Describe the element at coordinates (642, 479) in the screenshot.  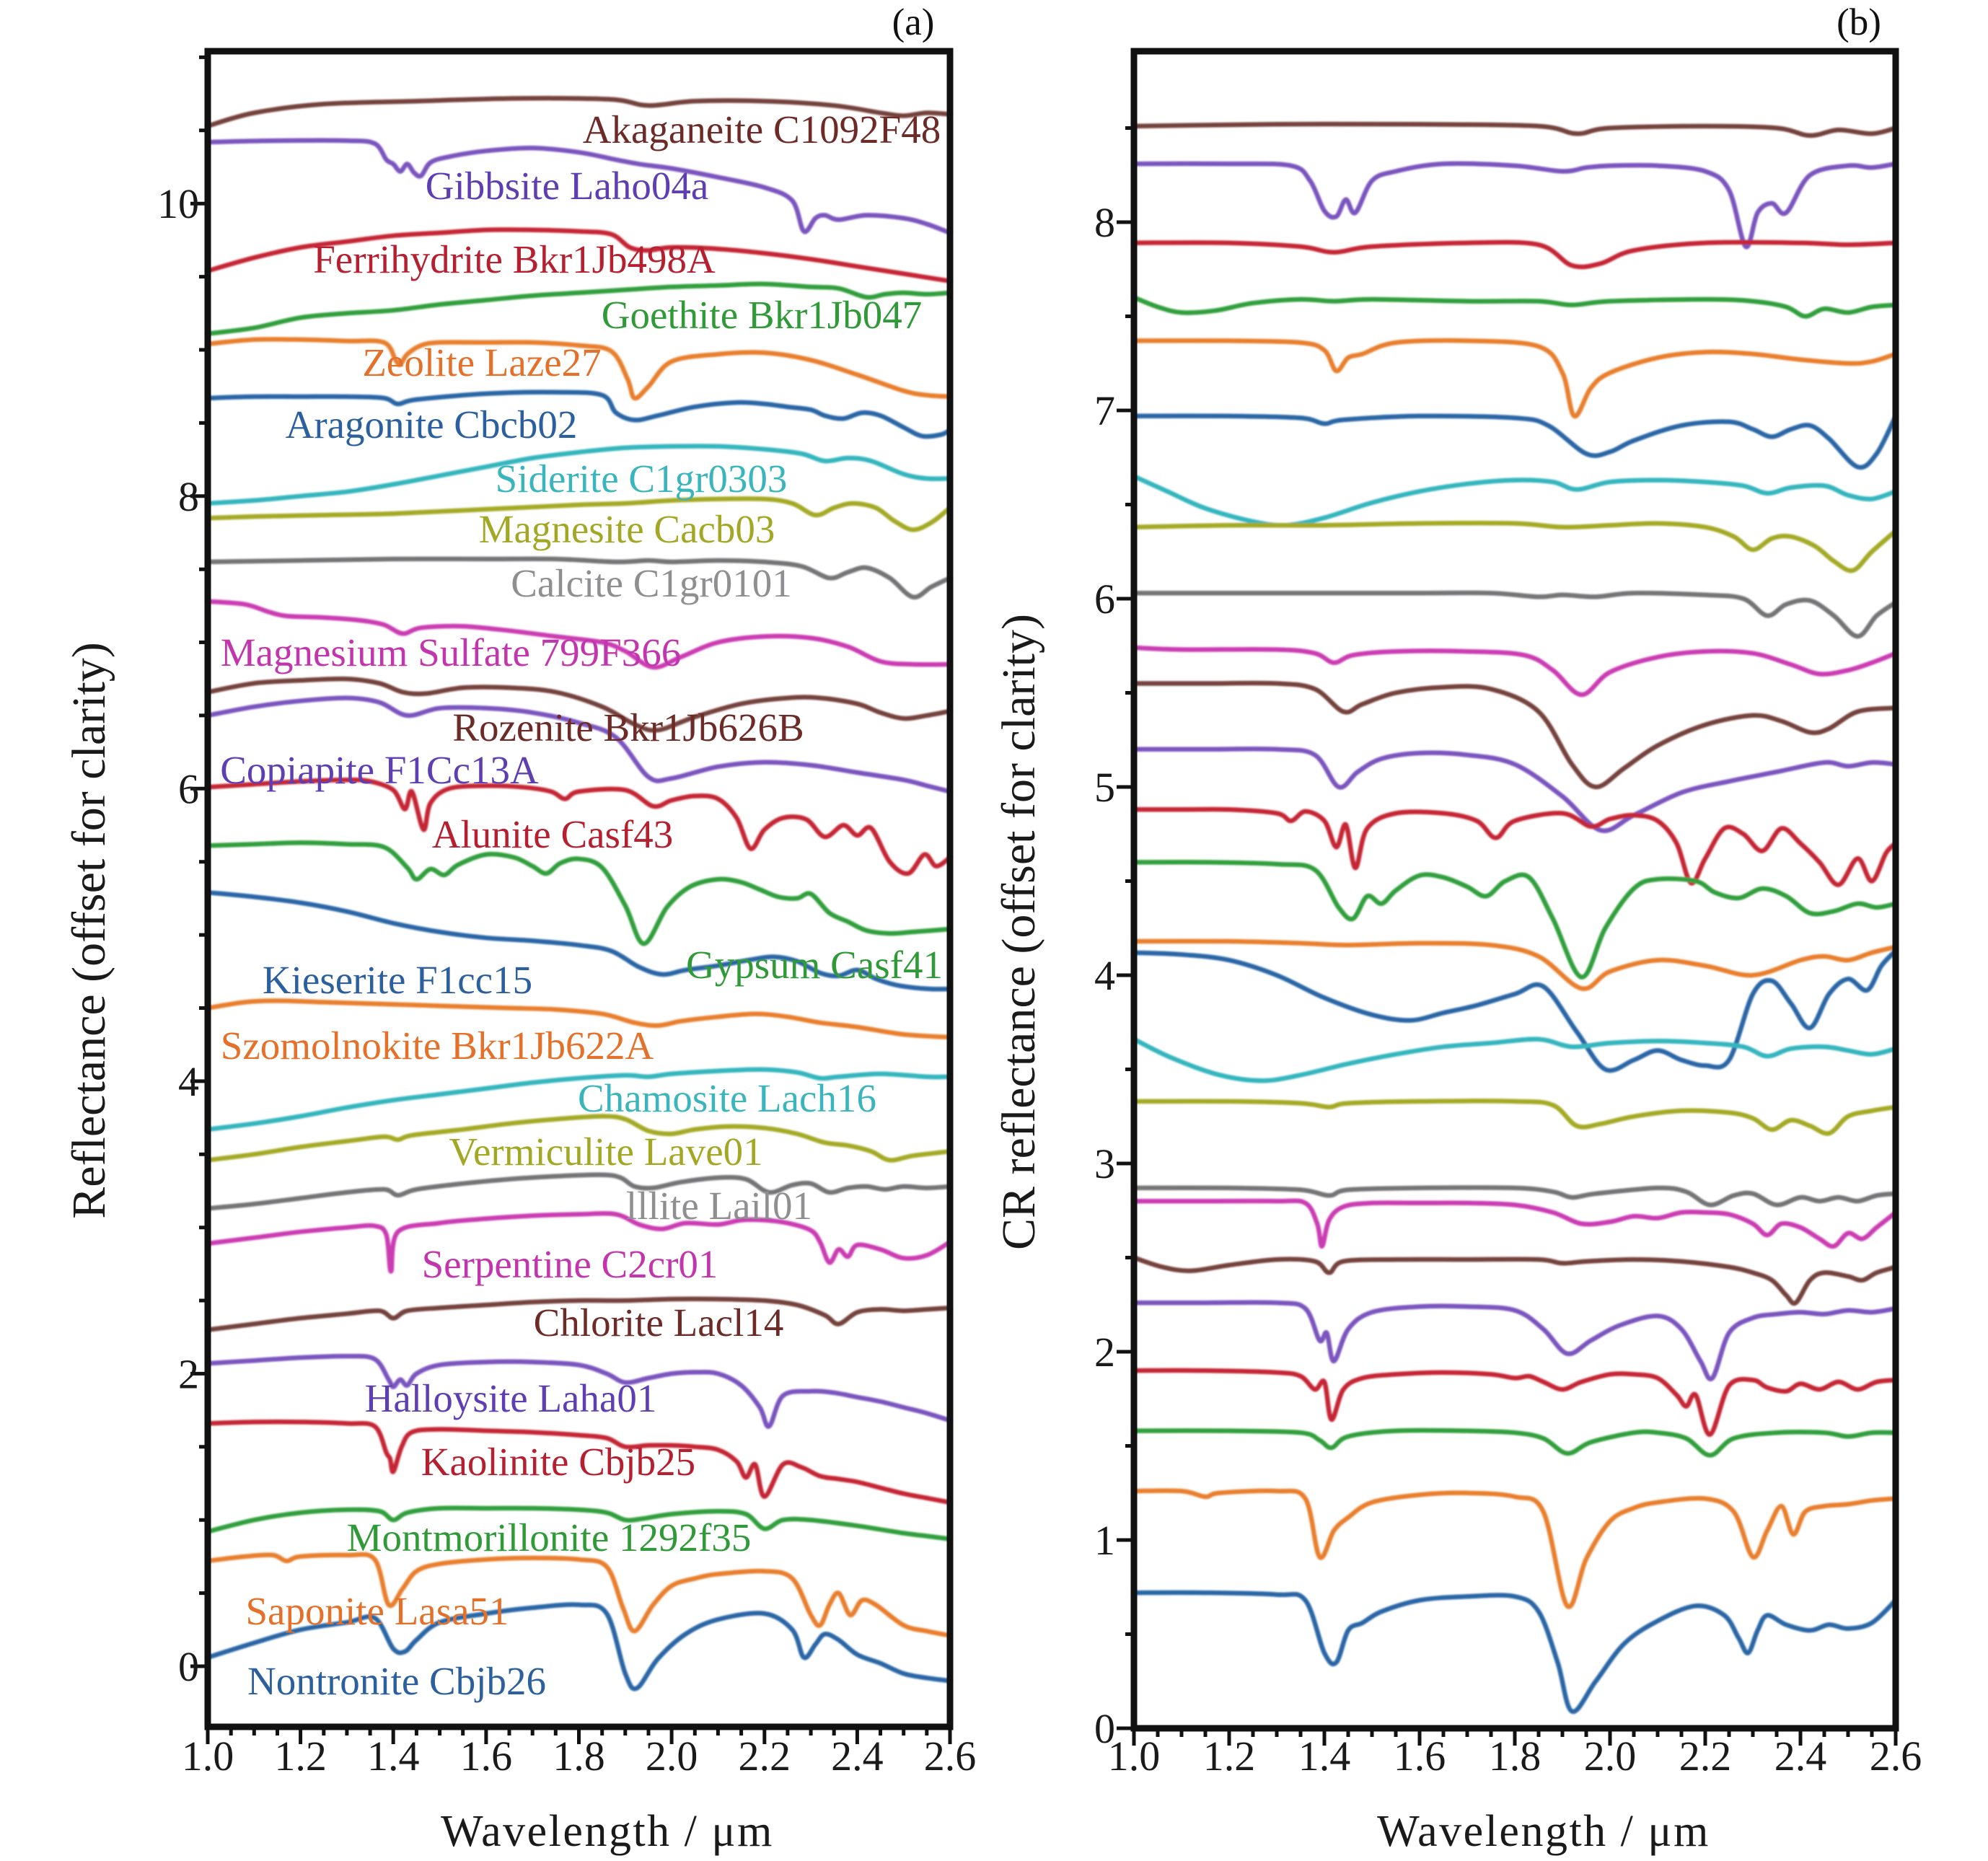
I see `svg-text: Siderite C1gr0303` at that location.